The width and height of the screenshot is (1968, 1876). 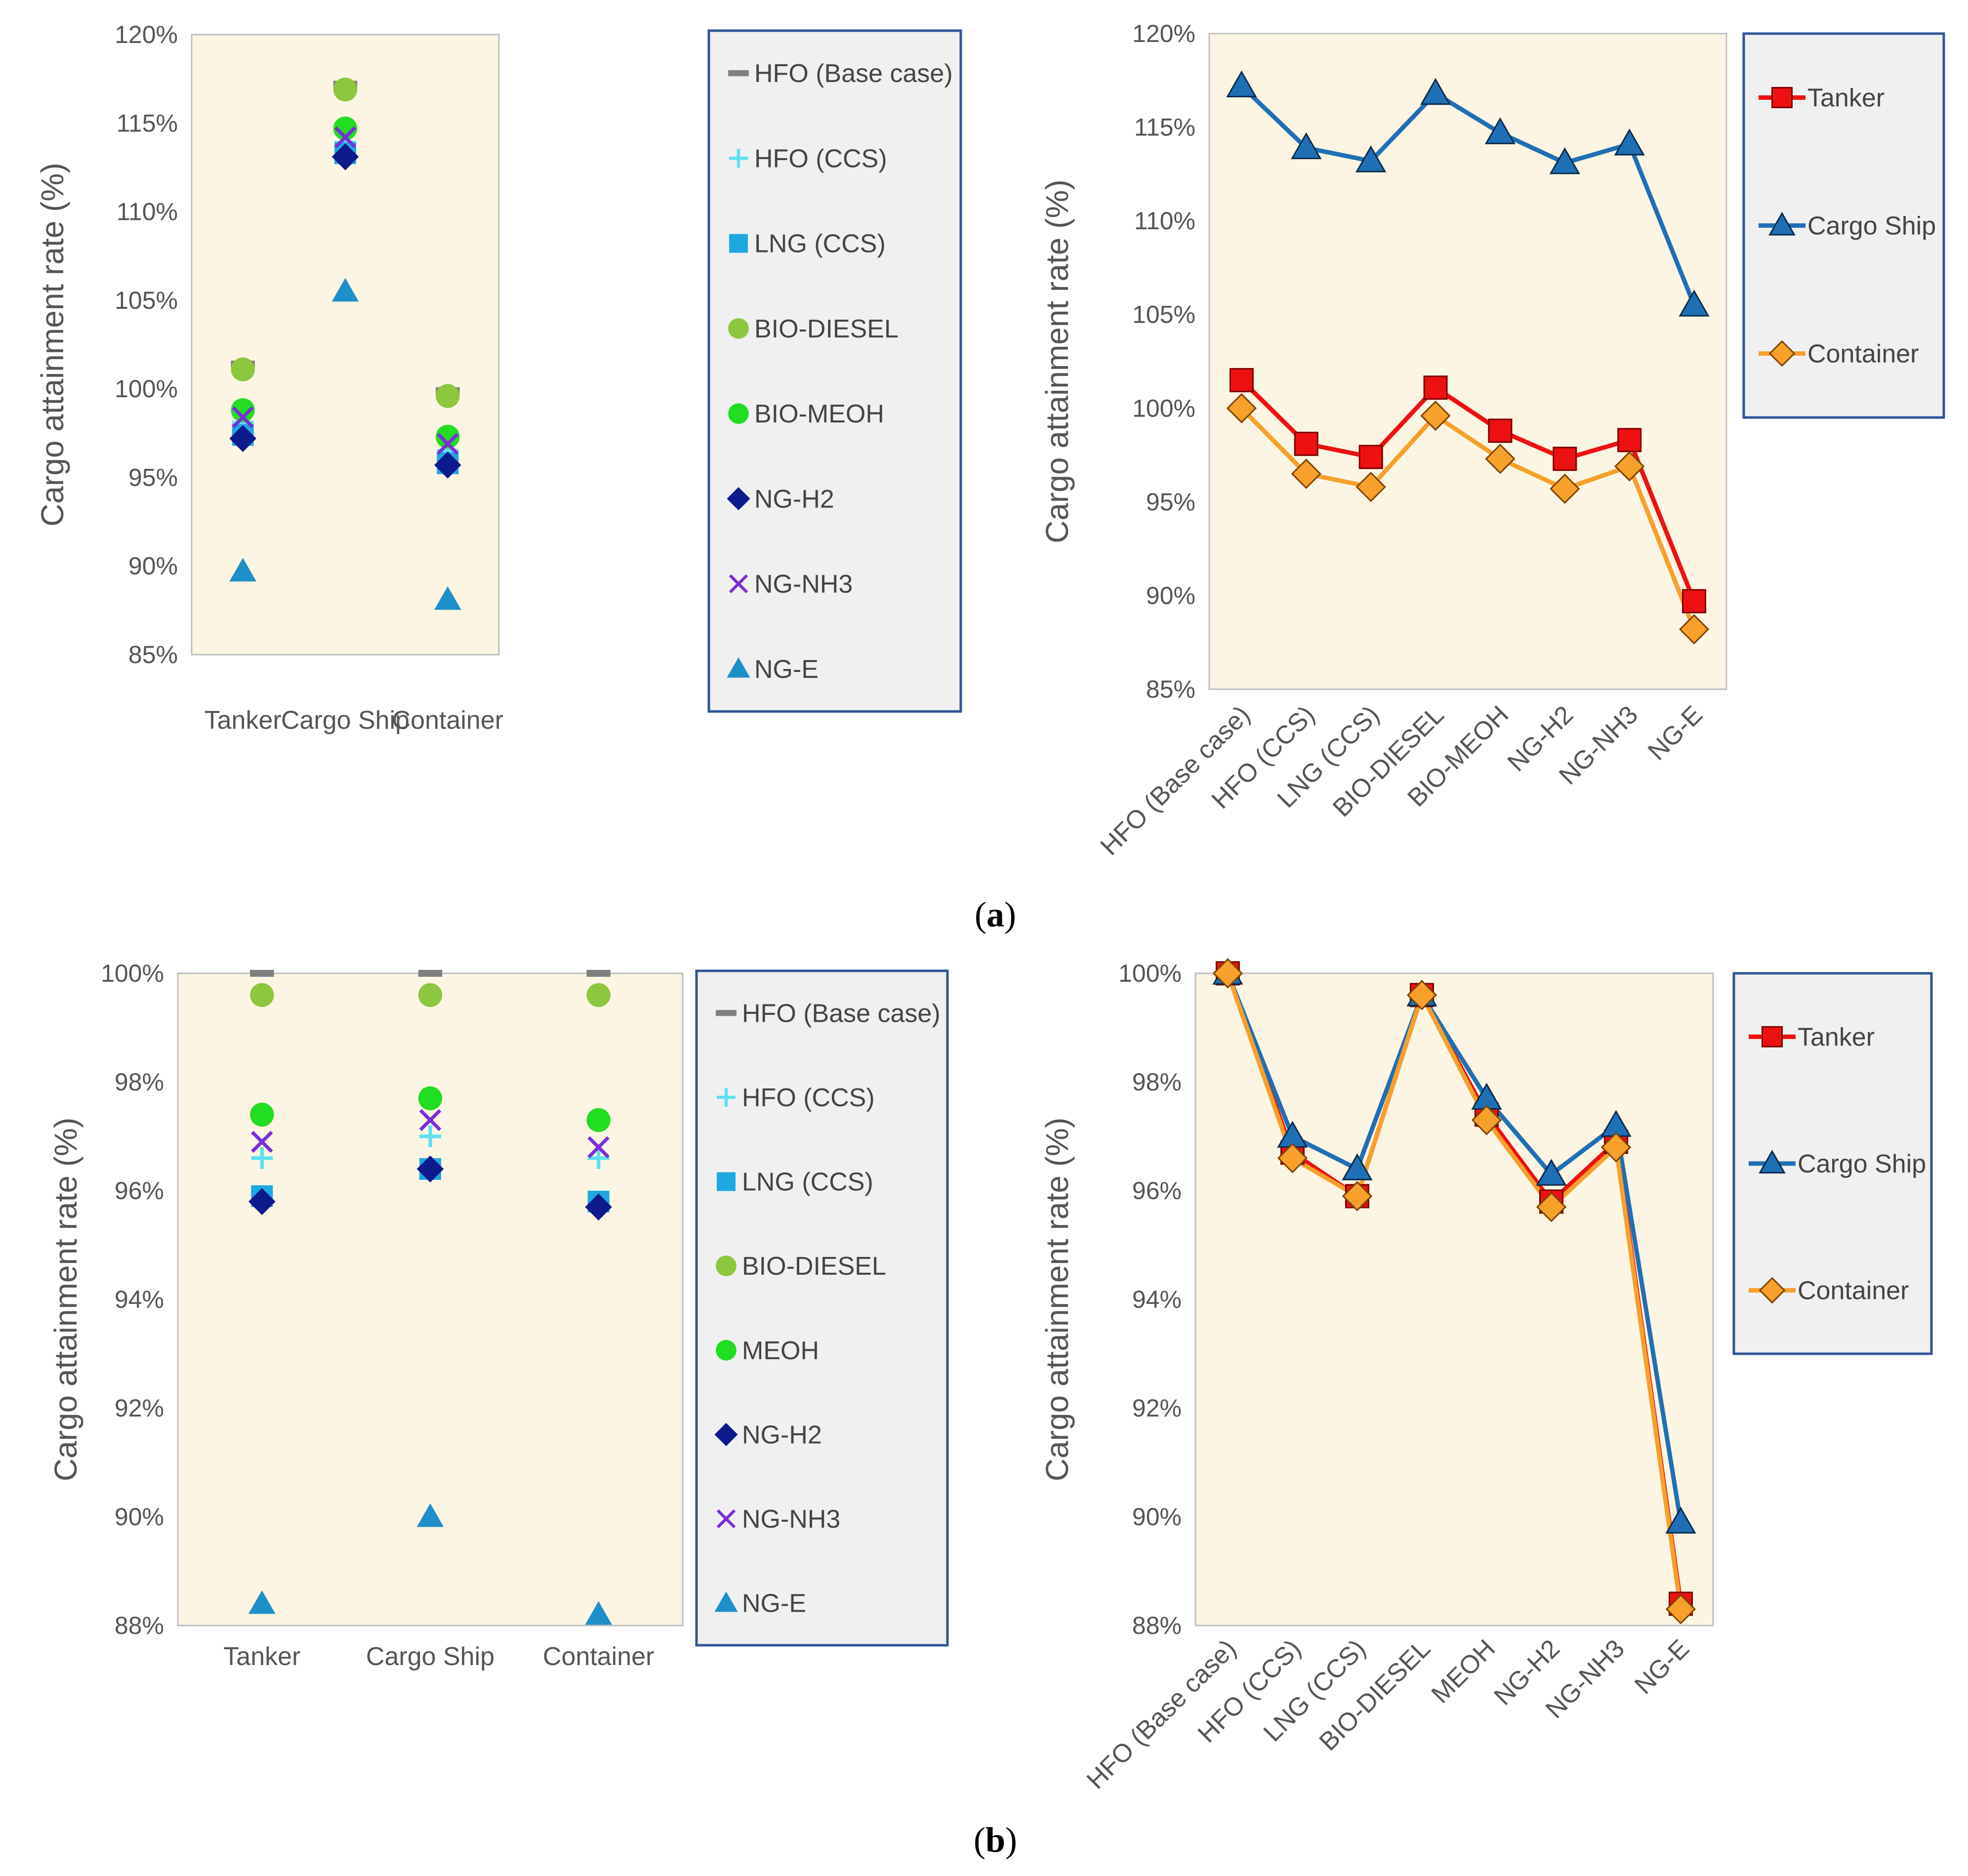 What do you see at coordinates (153, 477) in the screenshot?
I see `y-tick-label: 95%` at bounding box center [153, 477].